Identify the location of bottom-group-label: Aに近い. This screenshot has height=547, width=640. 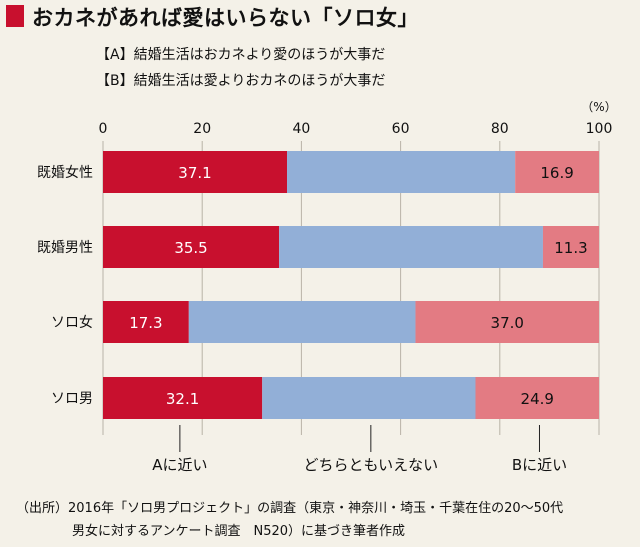
(179, 465).